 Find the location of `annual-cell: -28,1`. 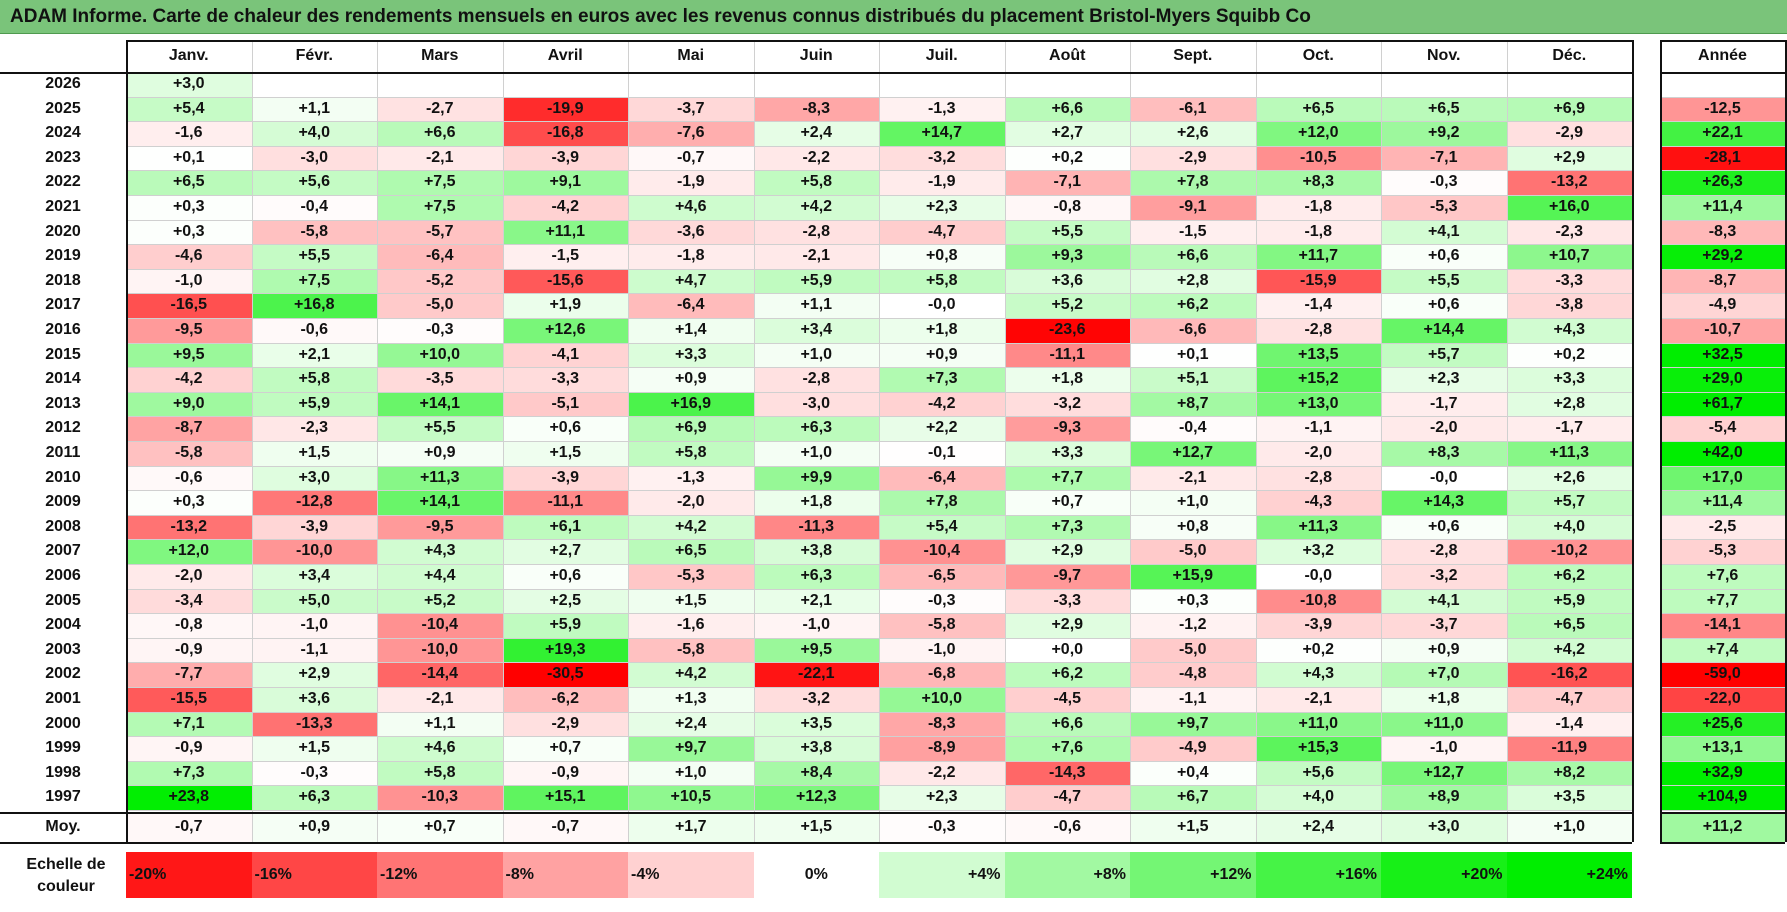

annual-cell: -28,1 is located at coordinates (1722, 158).